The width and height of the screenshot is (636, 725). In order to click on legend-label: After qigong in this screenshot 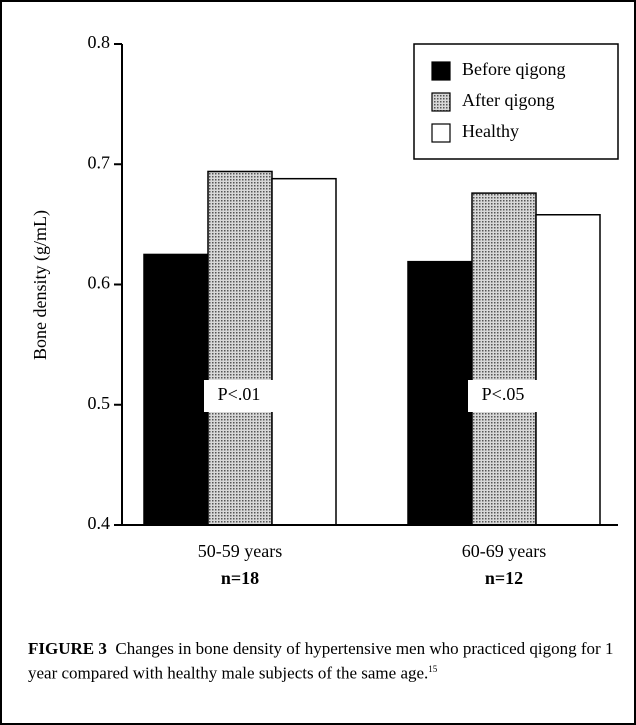, I will do `click(508, 100)`.